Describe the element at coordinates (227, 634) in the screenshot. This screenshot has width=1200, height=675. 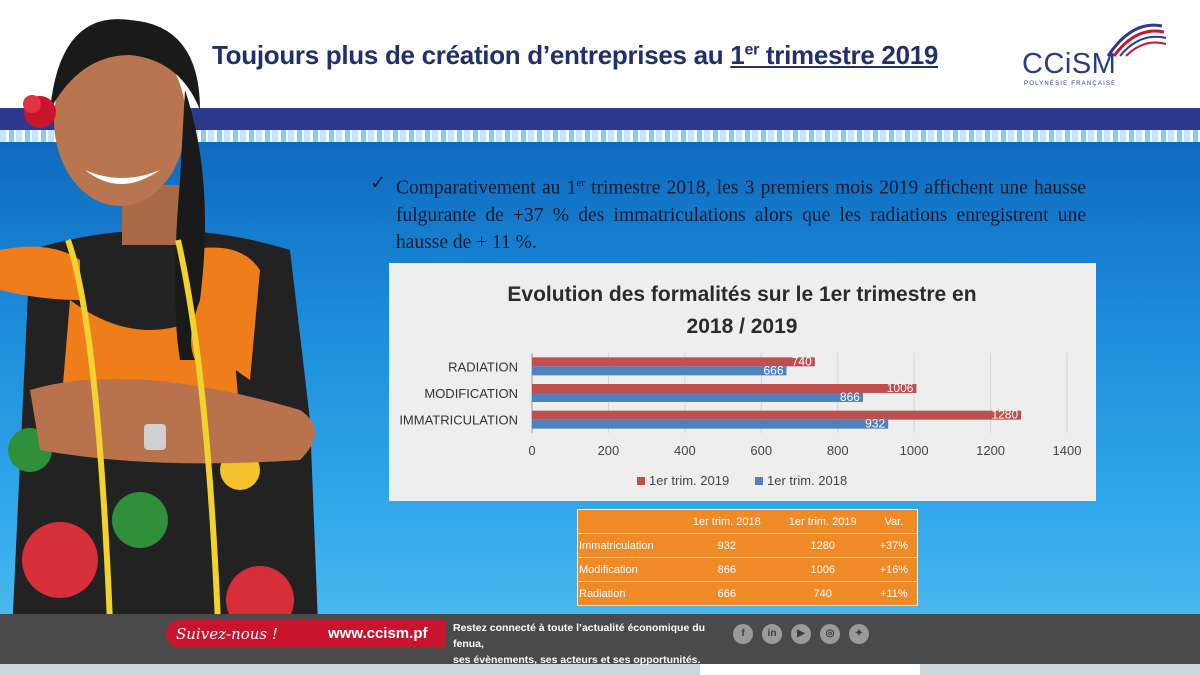
I see `follow-us-label: Suivez-nous !` at that location.